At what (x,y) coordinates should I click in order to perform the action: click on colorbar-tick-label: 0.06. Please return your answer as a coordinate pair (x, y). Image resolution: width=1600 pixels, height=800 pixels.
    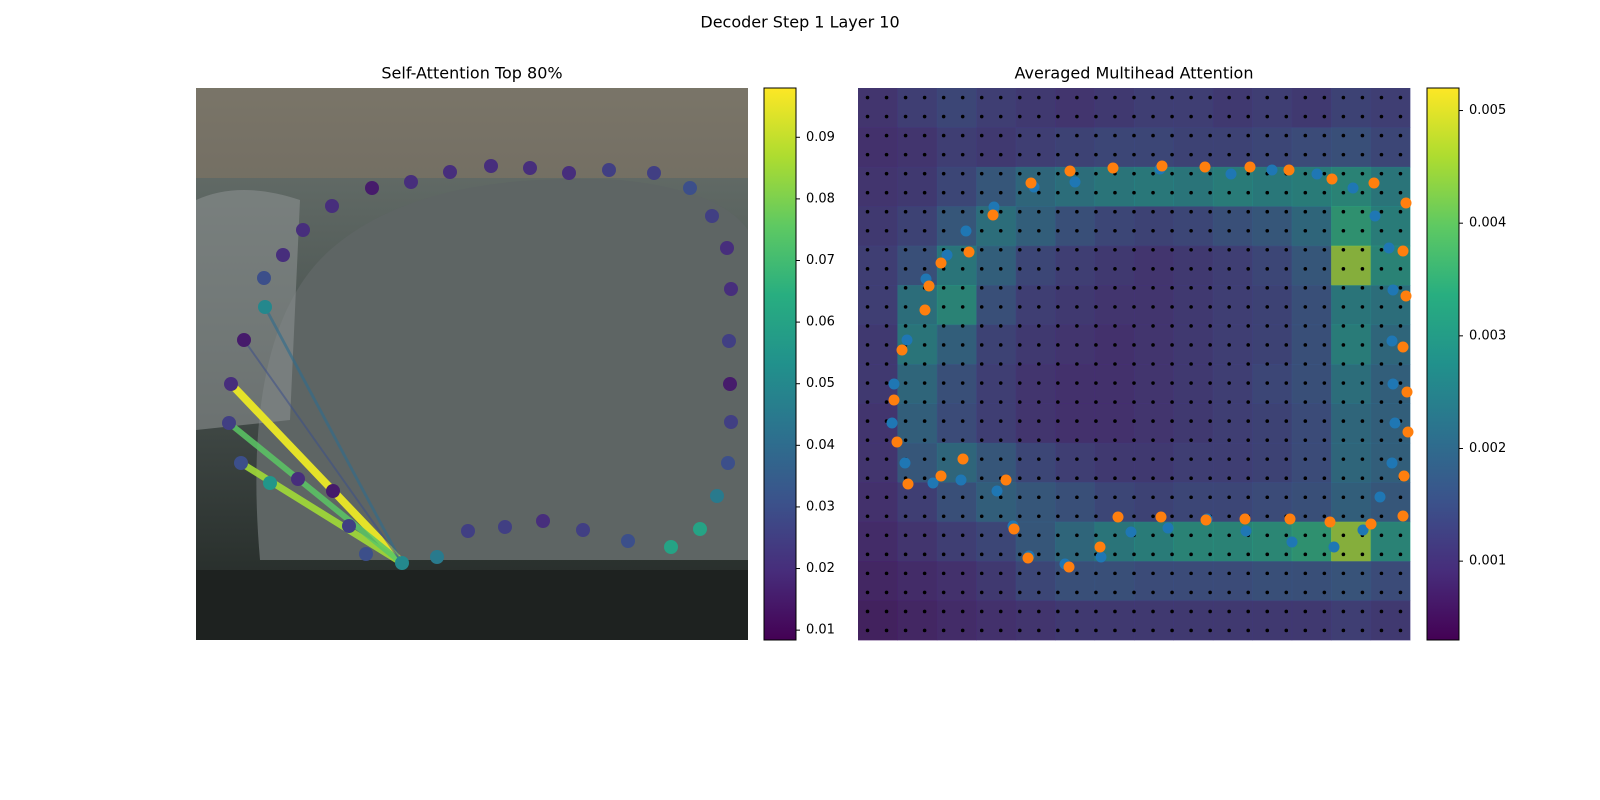
    Looking at the image, I should click on (820, 322).